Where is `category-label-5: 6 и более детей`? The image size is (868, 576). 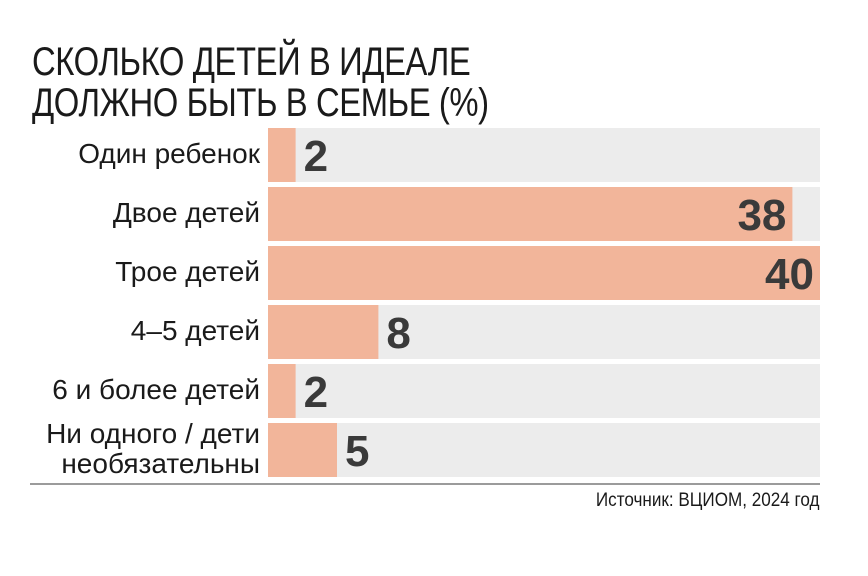
category-label-5: 6 и более детей is located at coordinates (156, 389).